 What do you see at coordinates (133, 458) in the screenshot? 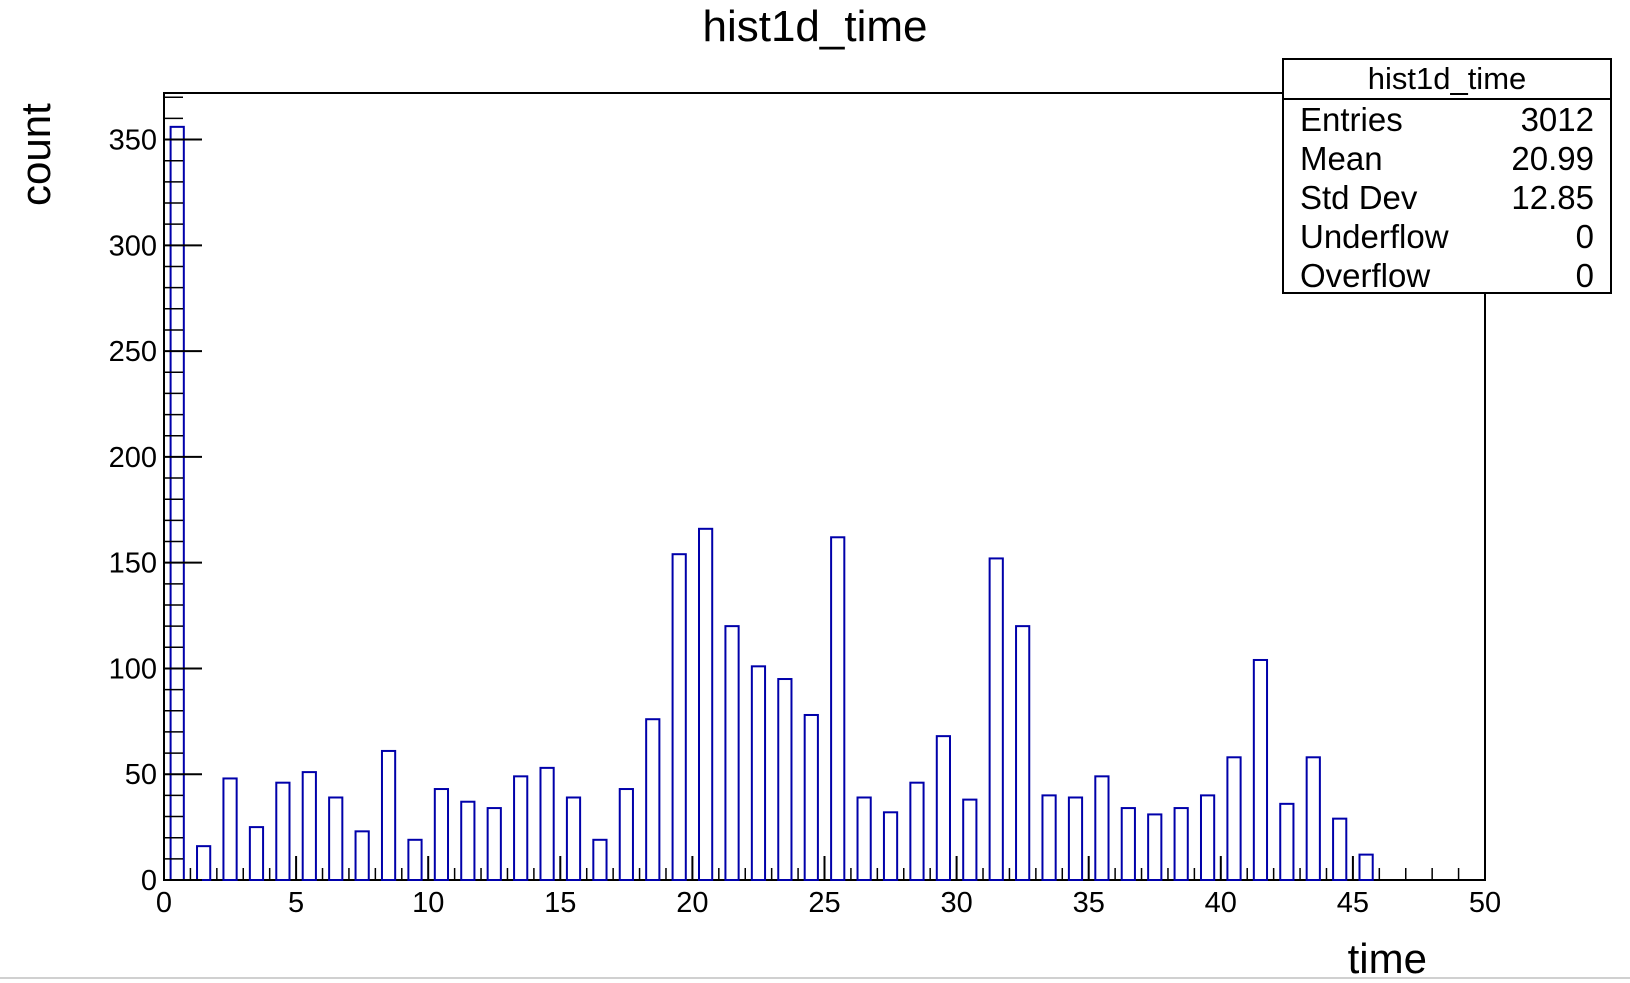
I see `y-tick-label: 200` at bounding box center [133, 458].